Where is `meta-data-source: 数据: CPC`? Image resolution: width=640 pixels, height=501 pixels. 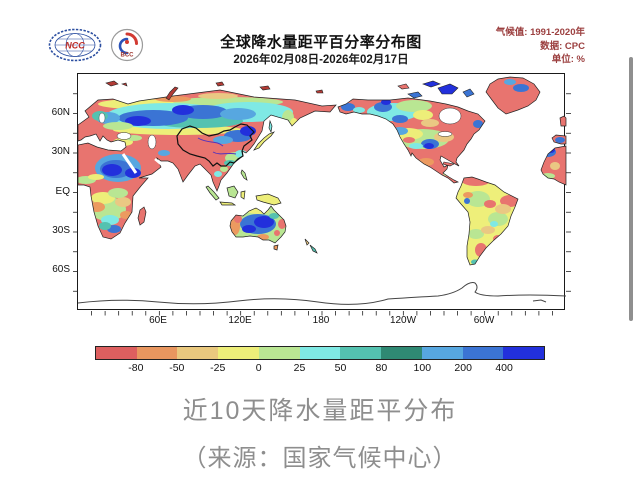 meta-data-source: 数据: CPC is located at coordinates (562, 46).